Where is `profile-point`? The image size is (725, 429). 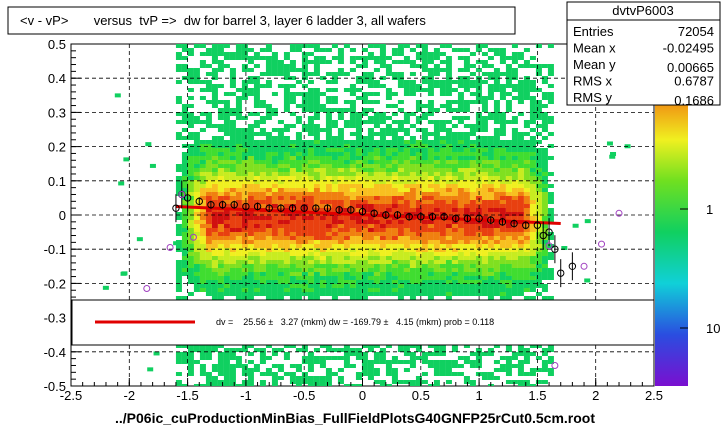 profile-point is located at coordinates (292, 208).